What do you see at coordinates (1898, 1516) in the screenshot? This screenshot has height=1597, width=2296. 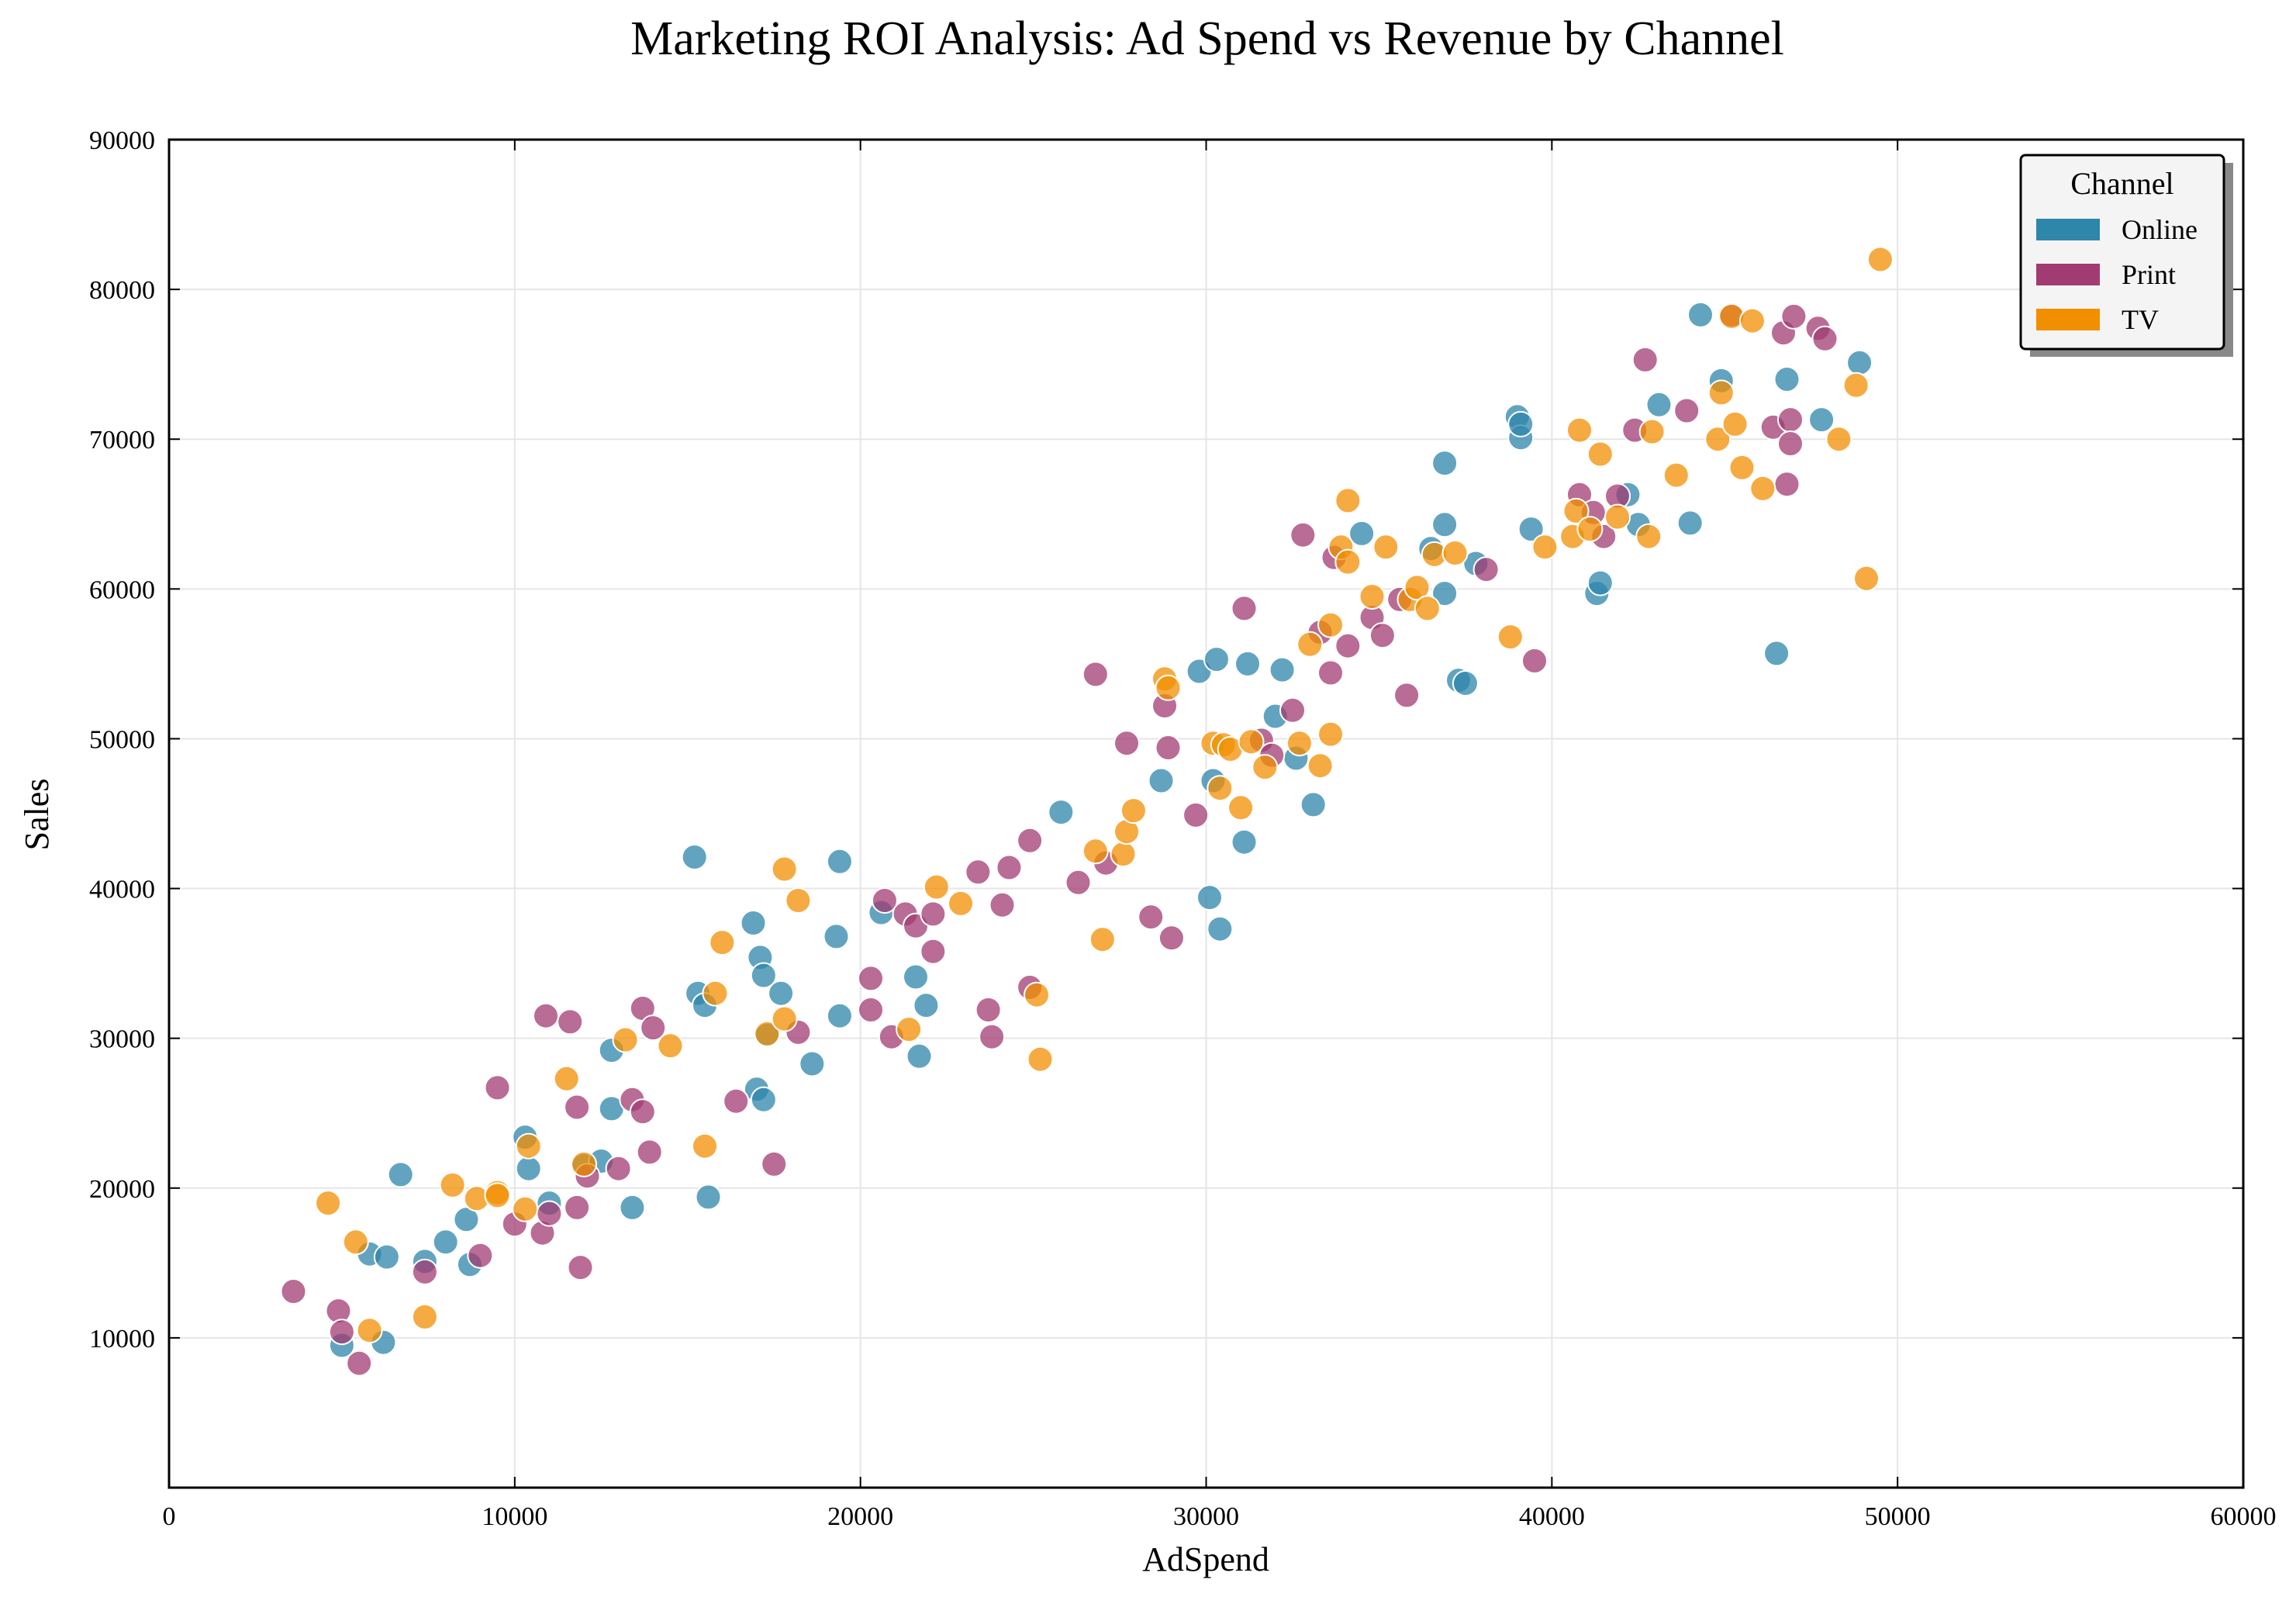 I see `x-tick-label: 50000` at bounding box center [1898, 1516].